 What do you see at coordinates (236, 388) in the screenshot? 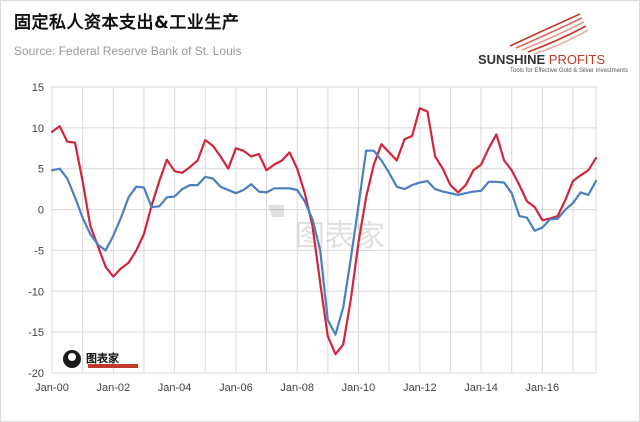
I see `x-tick-label: Jan-06` at bounding box center [236, 388].